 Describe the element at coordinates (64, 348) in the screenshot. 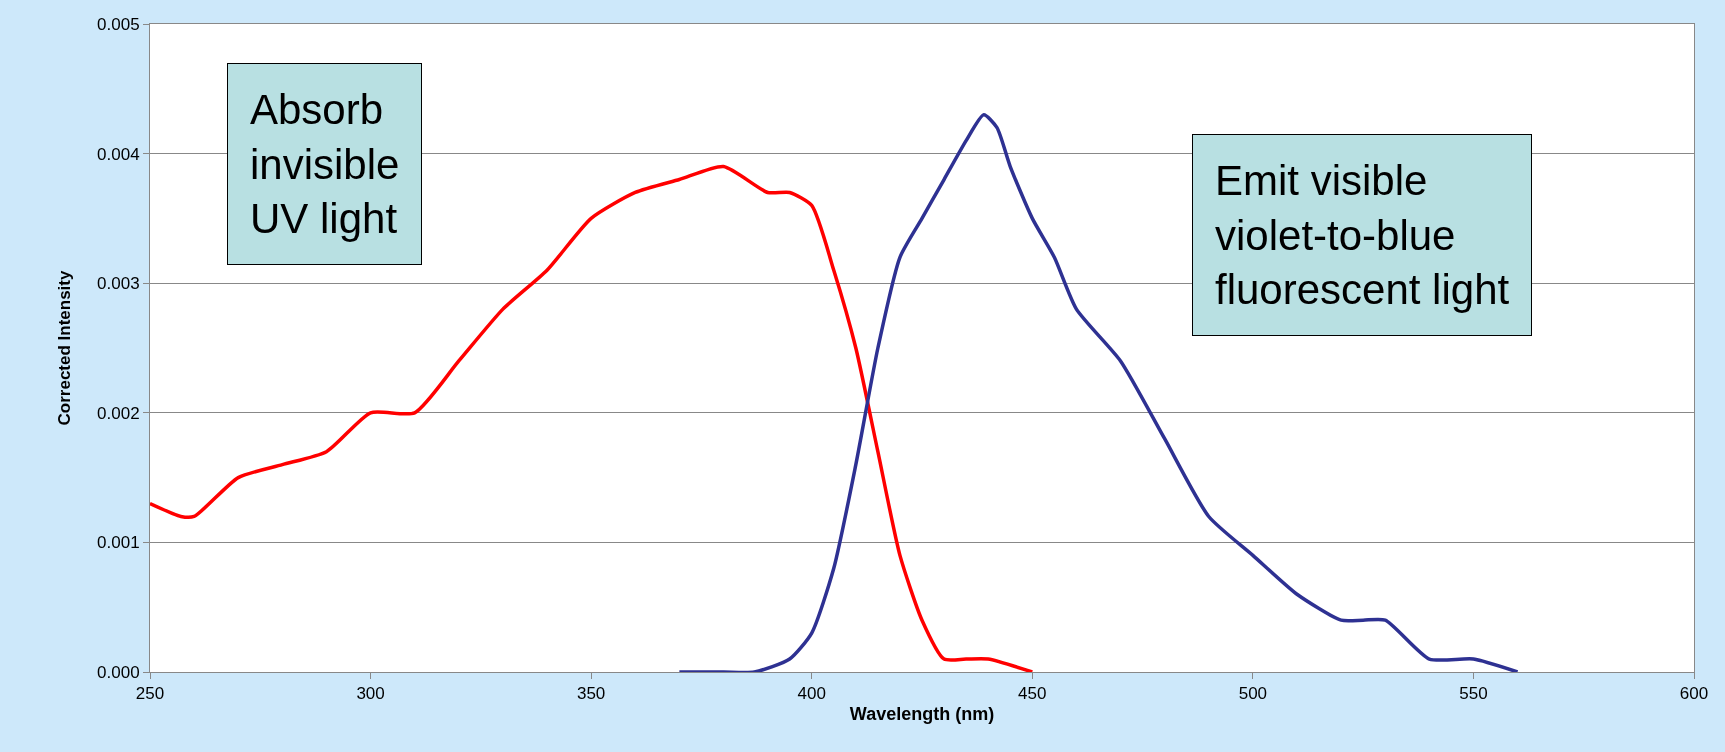

I see `y-axis-title: Corrected Intensity` at that location.